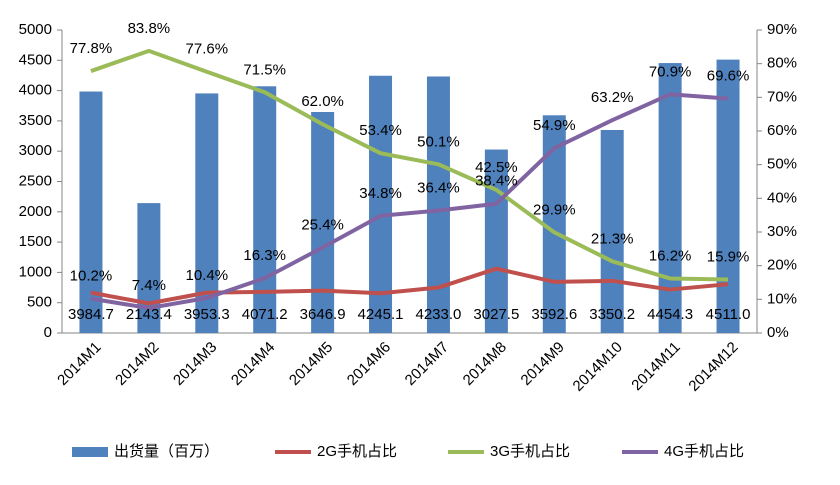  What do you see at coordinates (782, 298) in the screenshot?
I see `y2-tick-label: 10%` at bounding box center [782, 298].